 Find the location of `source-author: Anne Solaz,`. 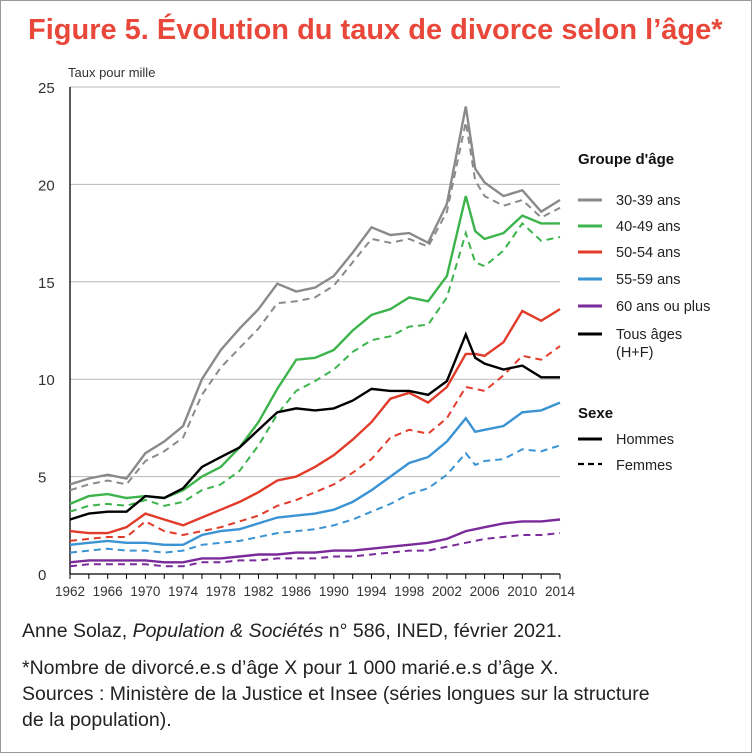

source-author: Anne Solaz, is located at coordinates (77, 631).